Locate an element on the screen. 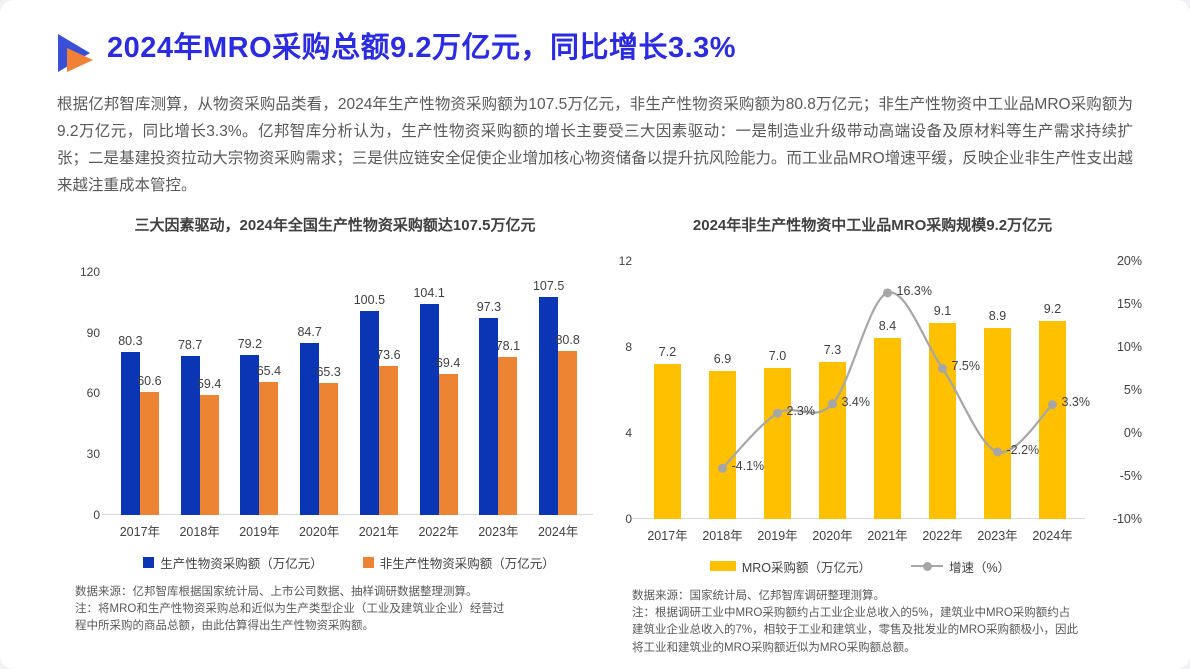 The height and width of the screenshot is (669, 1190). x-axis-label: 2023年 is located at coordinates (997, 535).